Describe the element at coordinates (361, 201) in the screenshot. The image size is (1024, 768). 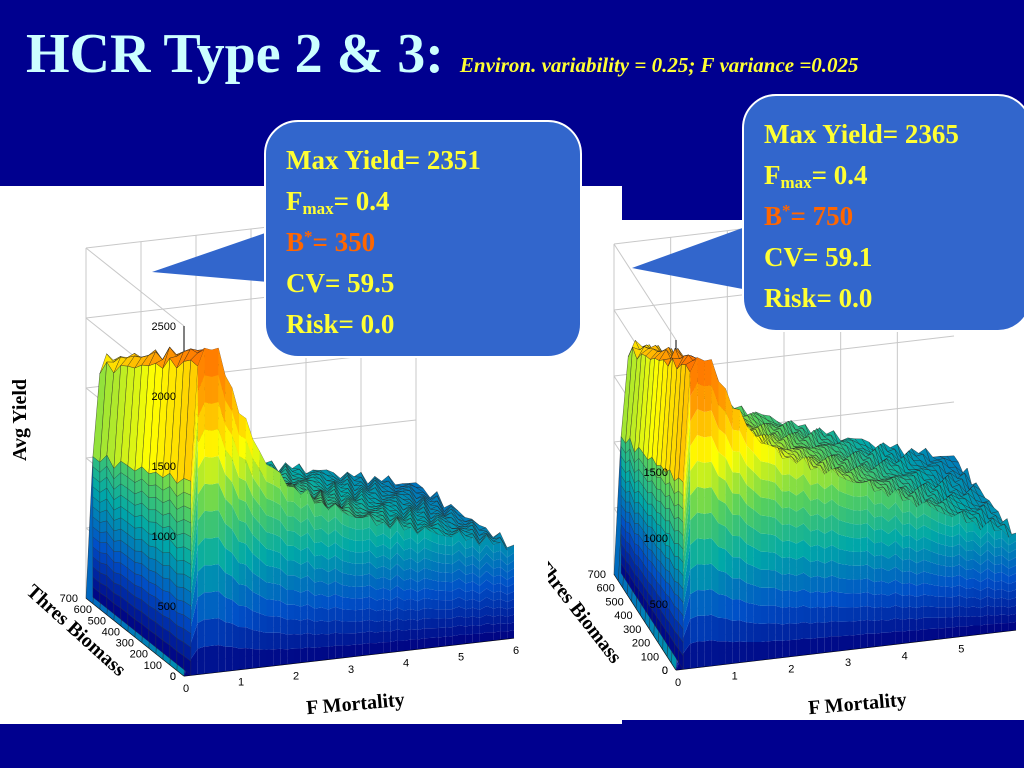
I see `fmax-value: = 0.4` at that location.